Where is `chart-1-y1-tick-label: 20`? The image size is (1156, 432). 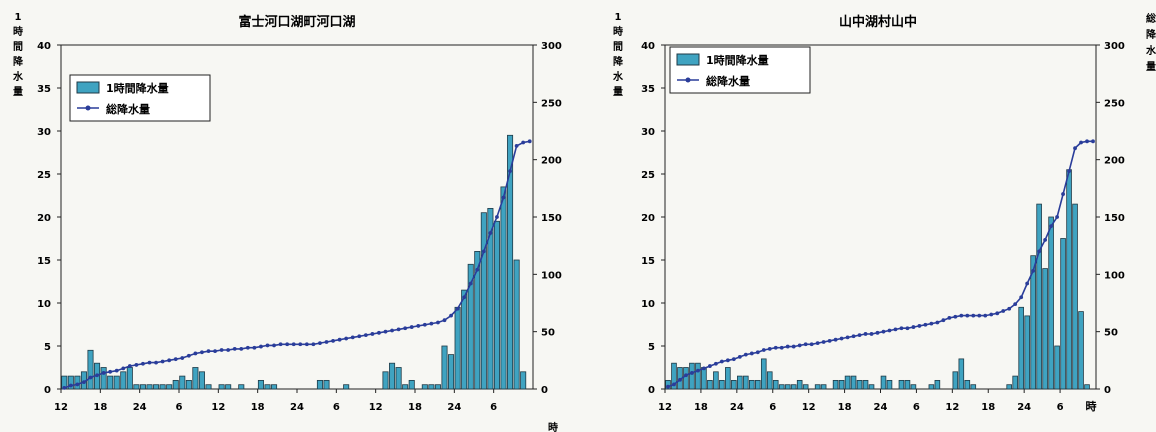
chart-1-y1-tick-label: 20 is located at coordinates (648, 218).